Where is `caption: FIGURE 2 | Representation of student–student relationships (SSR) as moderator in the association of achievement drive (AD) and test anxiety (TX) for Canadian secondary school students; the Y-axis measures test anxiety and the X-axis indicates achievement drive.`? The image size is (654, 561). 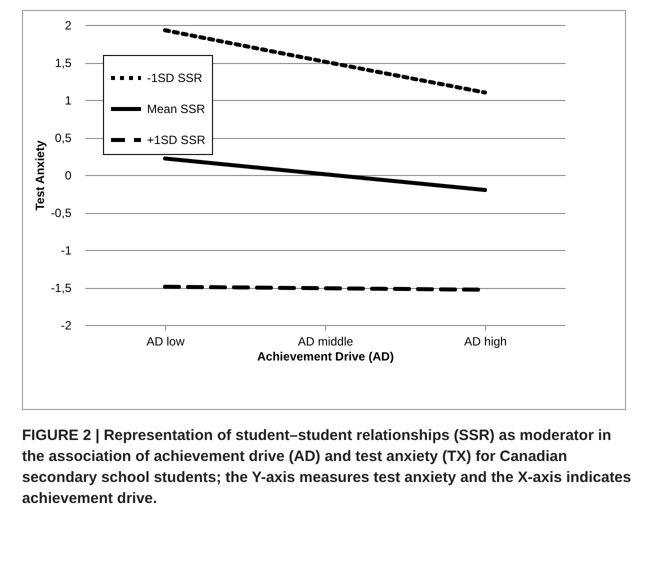
caption: FIGURE 2 | Representation of student–student relationships (SSR) as moderator in the association of achievement drive (AD) and test anxiety (TX) for Canadian secondary school students; the Y-axis measures test anxiety and the X-axis indicates achievement drive. is located at coordinates (327, 467).